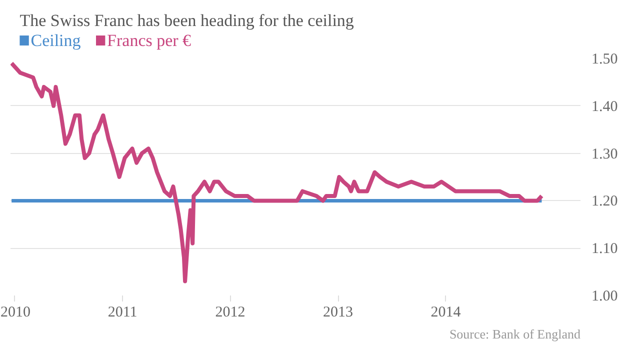 The image size is (620, 349). What do you see at coordinates (605, 202) in the screenshot?
I see `y-tick-label: 1.20` at bounding box center [605, 202].